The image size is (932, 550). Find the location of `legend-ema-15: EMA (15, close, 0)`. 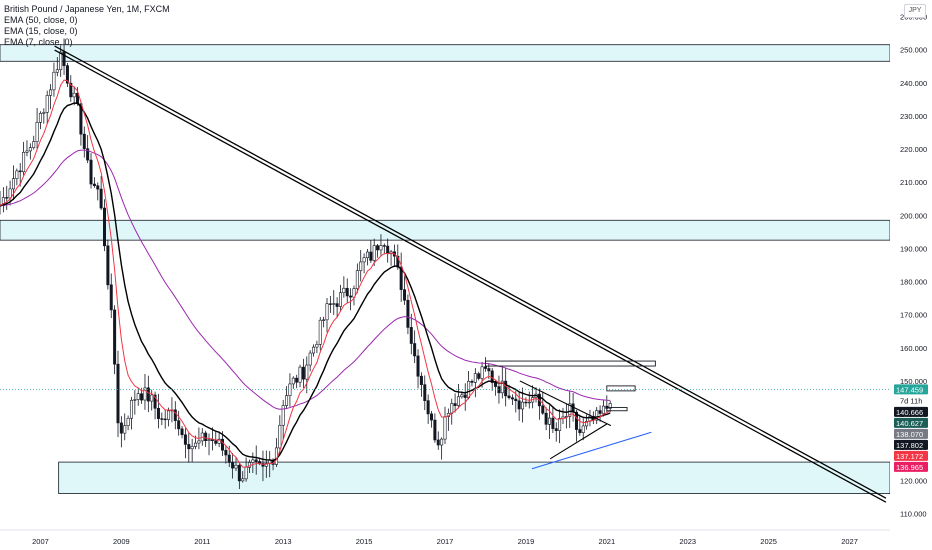

legend-ema-15: EMA (15, close, 0) is located at coordinates (41, 31).